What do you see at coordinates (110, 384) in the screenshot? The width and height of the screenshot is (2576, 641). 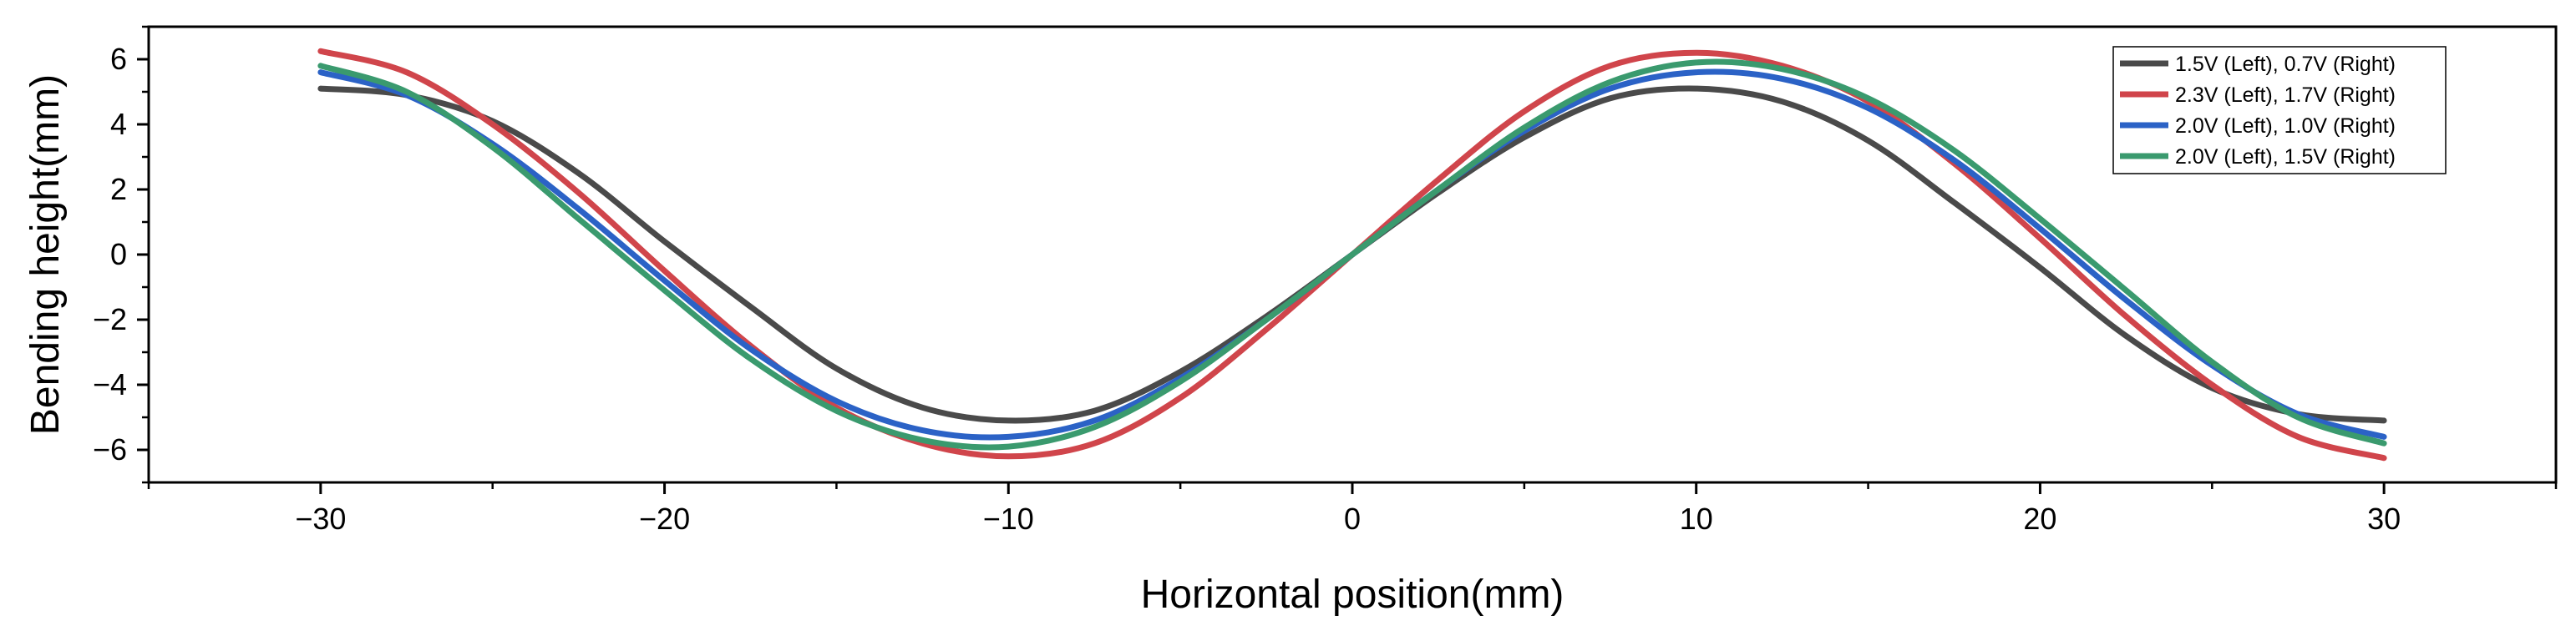 I see `y-tick-label: −4` at bounding box center [110, 384].